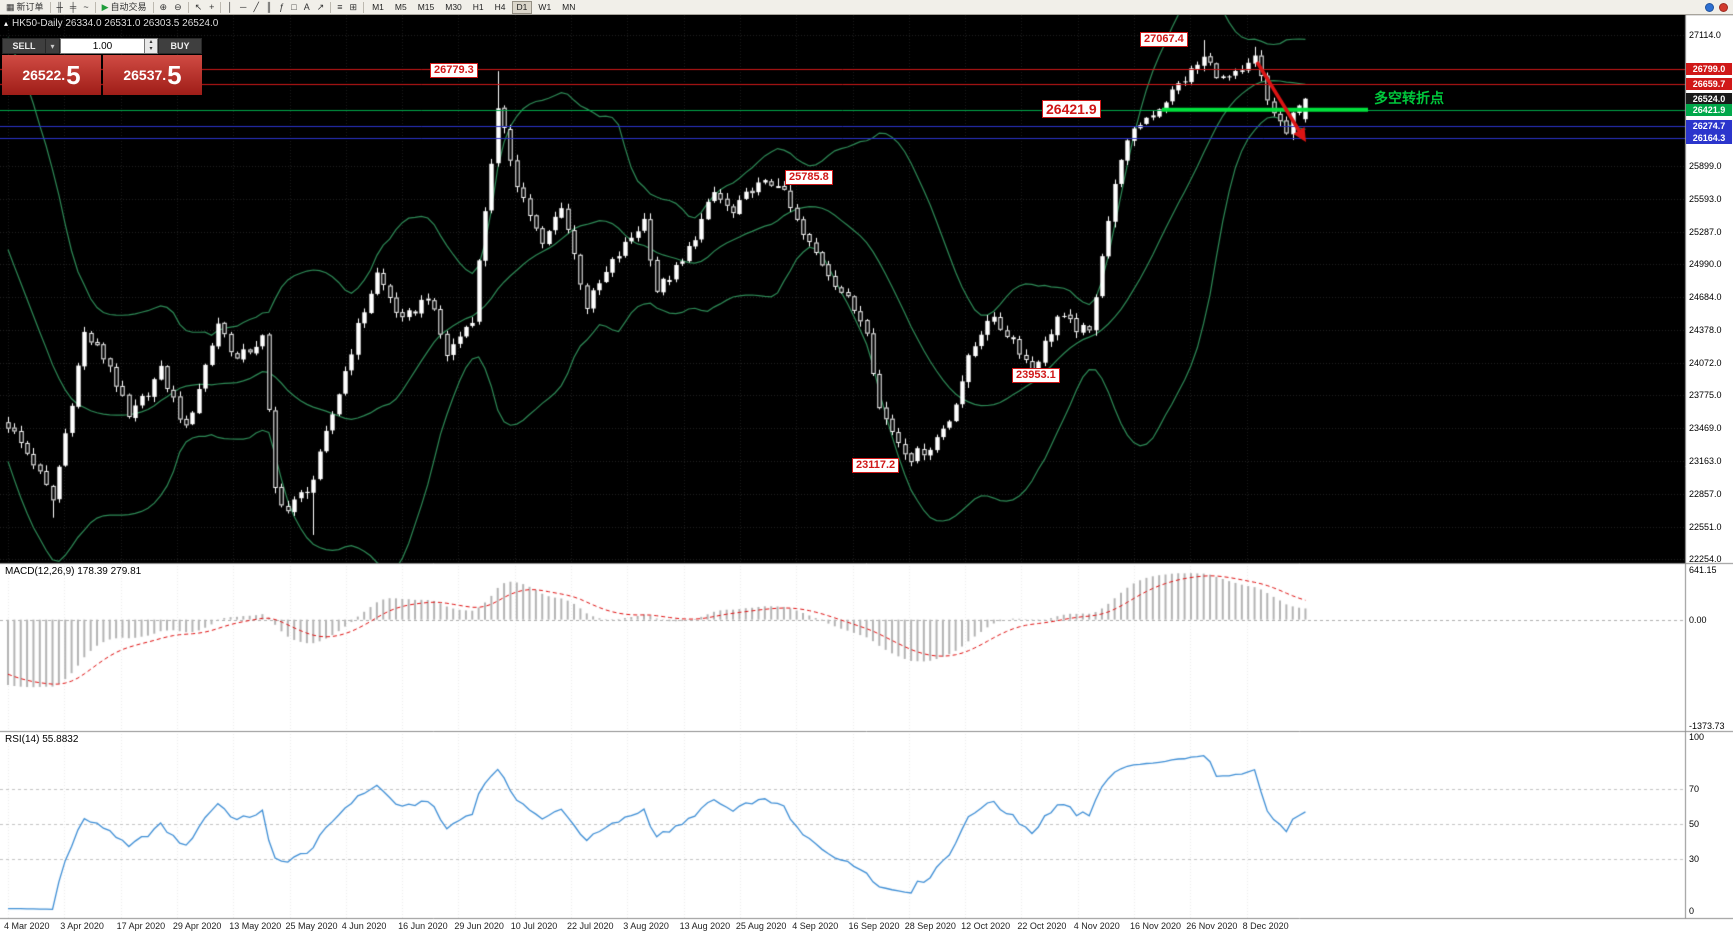 The image size is (1733, 937). What do you see at coordinates (1705, 527) in the screenshot?
I see `price-axis-label: 22551.0` at bounding box center [1705, 527].